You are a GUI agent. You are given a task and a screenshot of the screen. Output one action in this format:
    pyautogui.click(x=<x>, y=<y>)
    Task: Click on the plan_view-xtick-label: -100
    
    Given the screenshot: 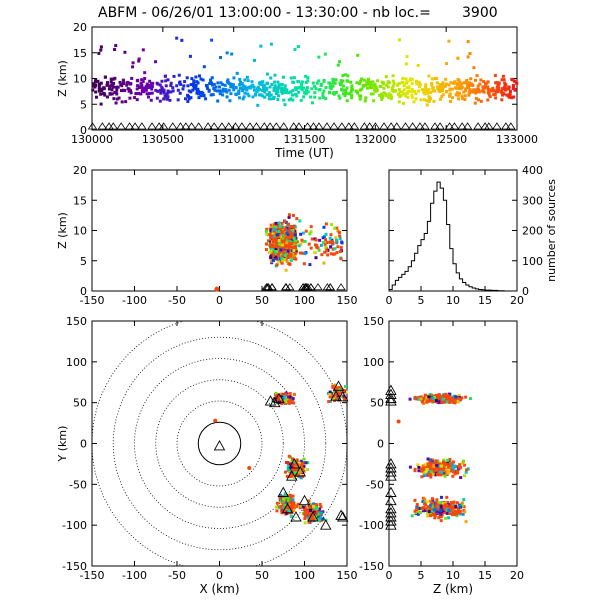 What is the action you would take?
    pyautogui.click(x=134, y=575)
    